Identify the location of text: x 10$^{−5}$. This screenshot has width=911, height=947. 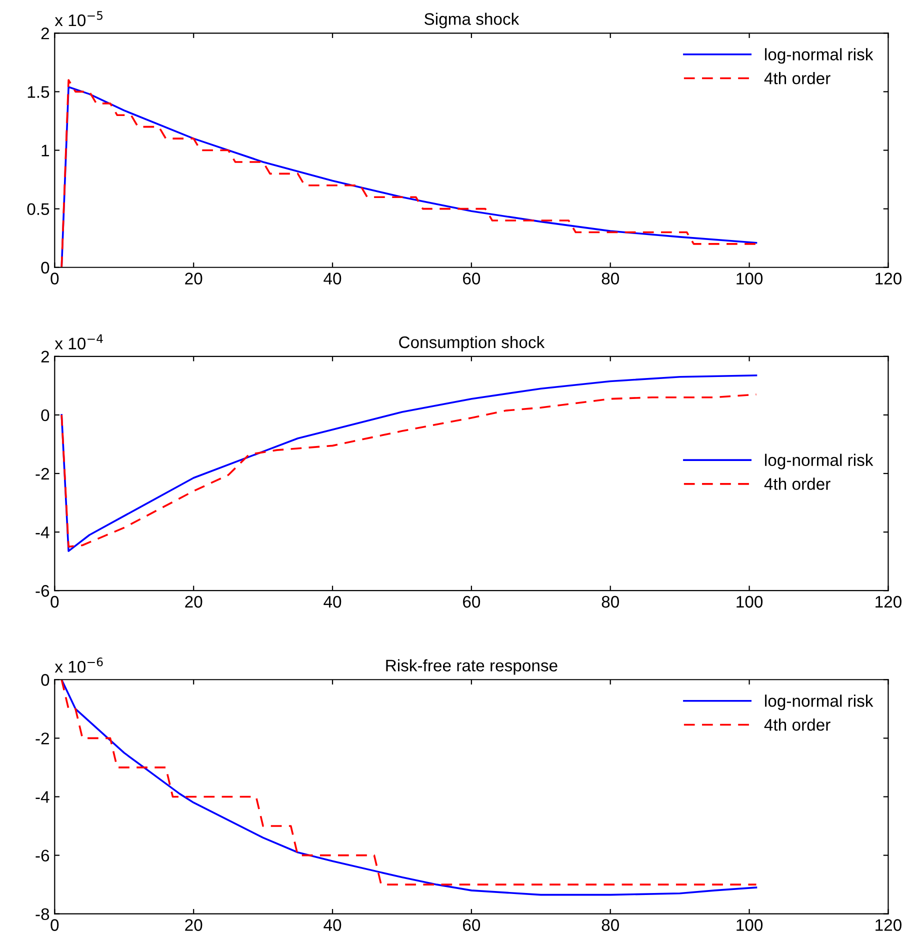
(78, 18).